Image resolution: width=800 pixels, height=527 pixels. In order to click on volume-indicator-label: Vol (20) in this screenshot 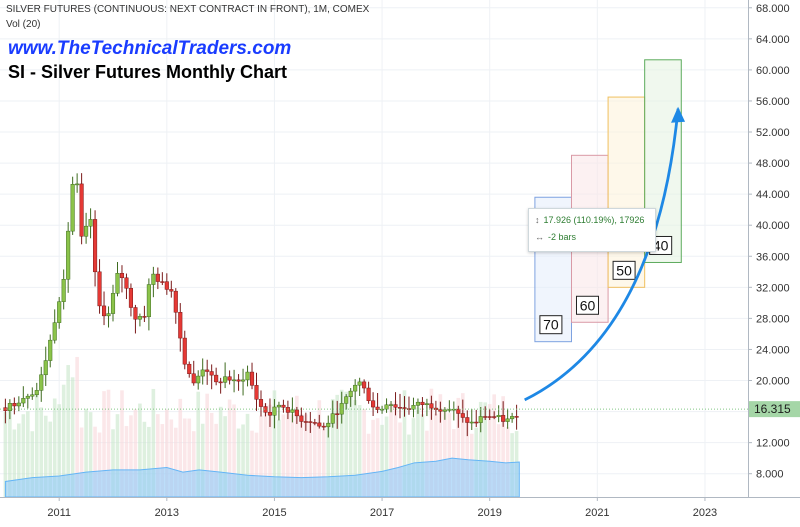, I will do `click(23, 24)`.